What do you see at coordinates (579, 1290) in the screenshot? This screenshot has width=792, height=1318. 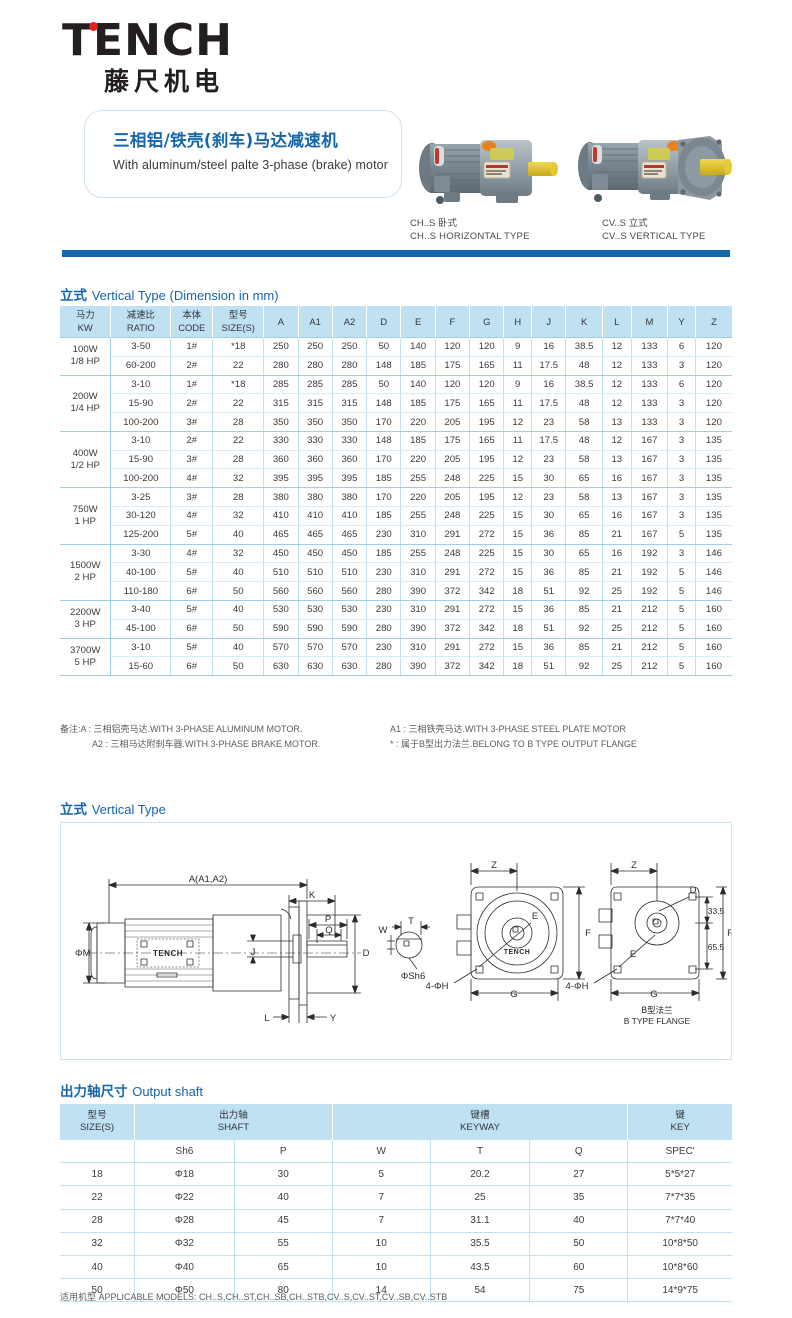 I see `cell-q: 75` at bounding box center [579, 1290].